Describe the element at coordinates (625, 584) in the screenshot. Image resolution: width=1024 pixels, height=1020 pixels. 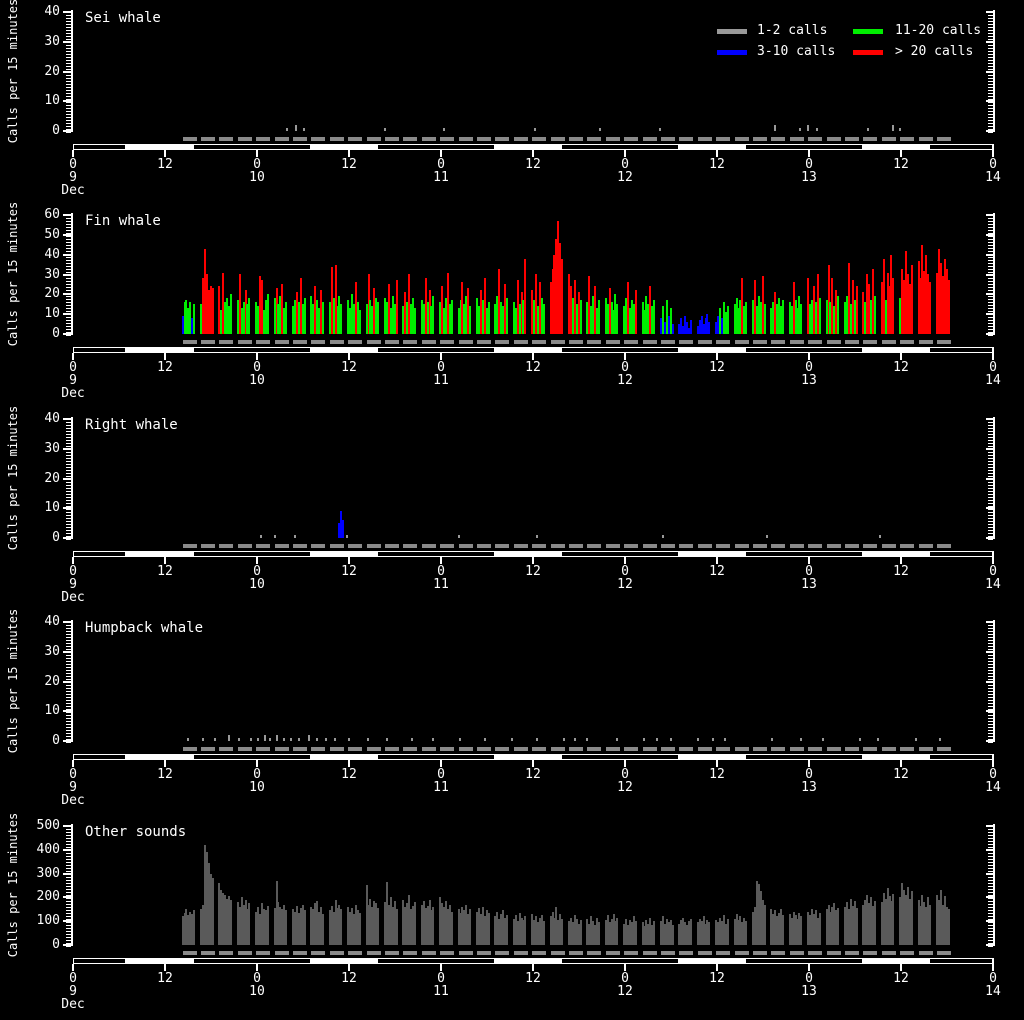
I see `day-label: 12` at that location.